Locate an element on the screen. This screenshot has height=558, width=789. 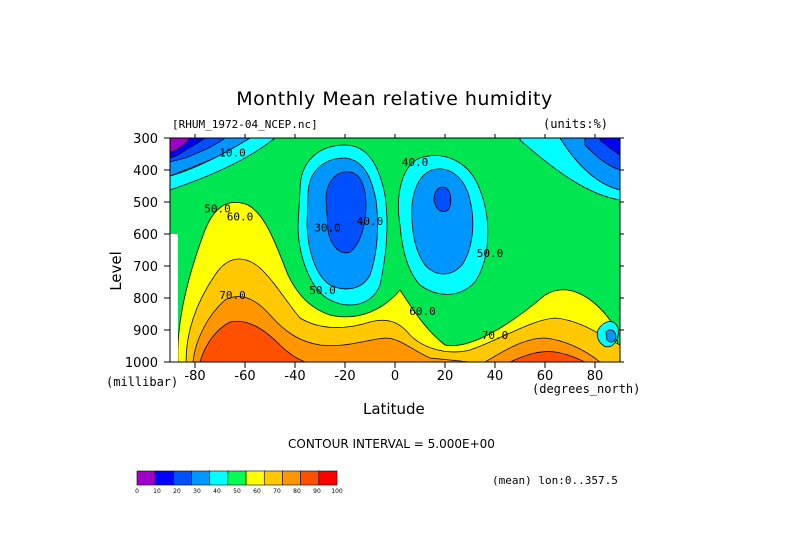
colorbar: 0 10 20 30 40 50 60 70 80 90 100 is located at coordinates (239, 482).